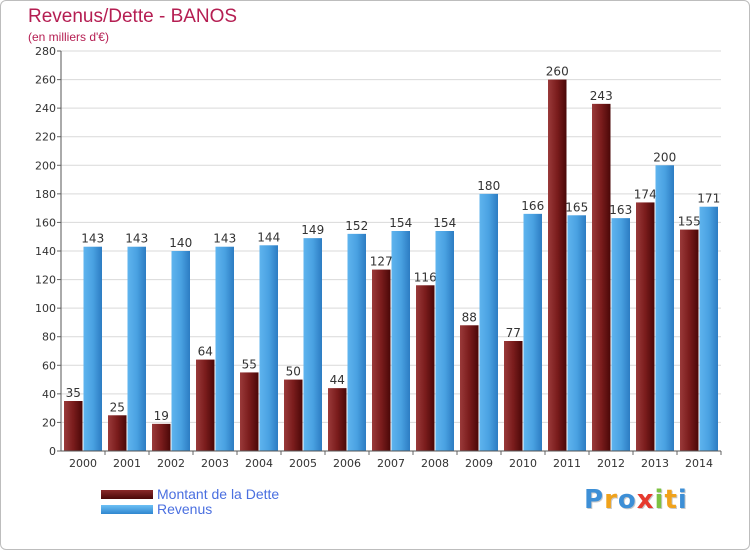 This screenshot has height=550, width=750. What do you see at coordinates (45, 108) in the screenshot?
I see `y-tick-label: 240` at bounding box center [45, 108].